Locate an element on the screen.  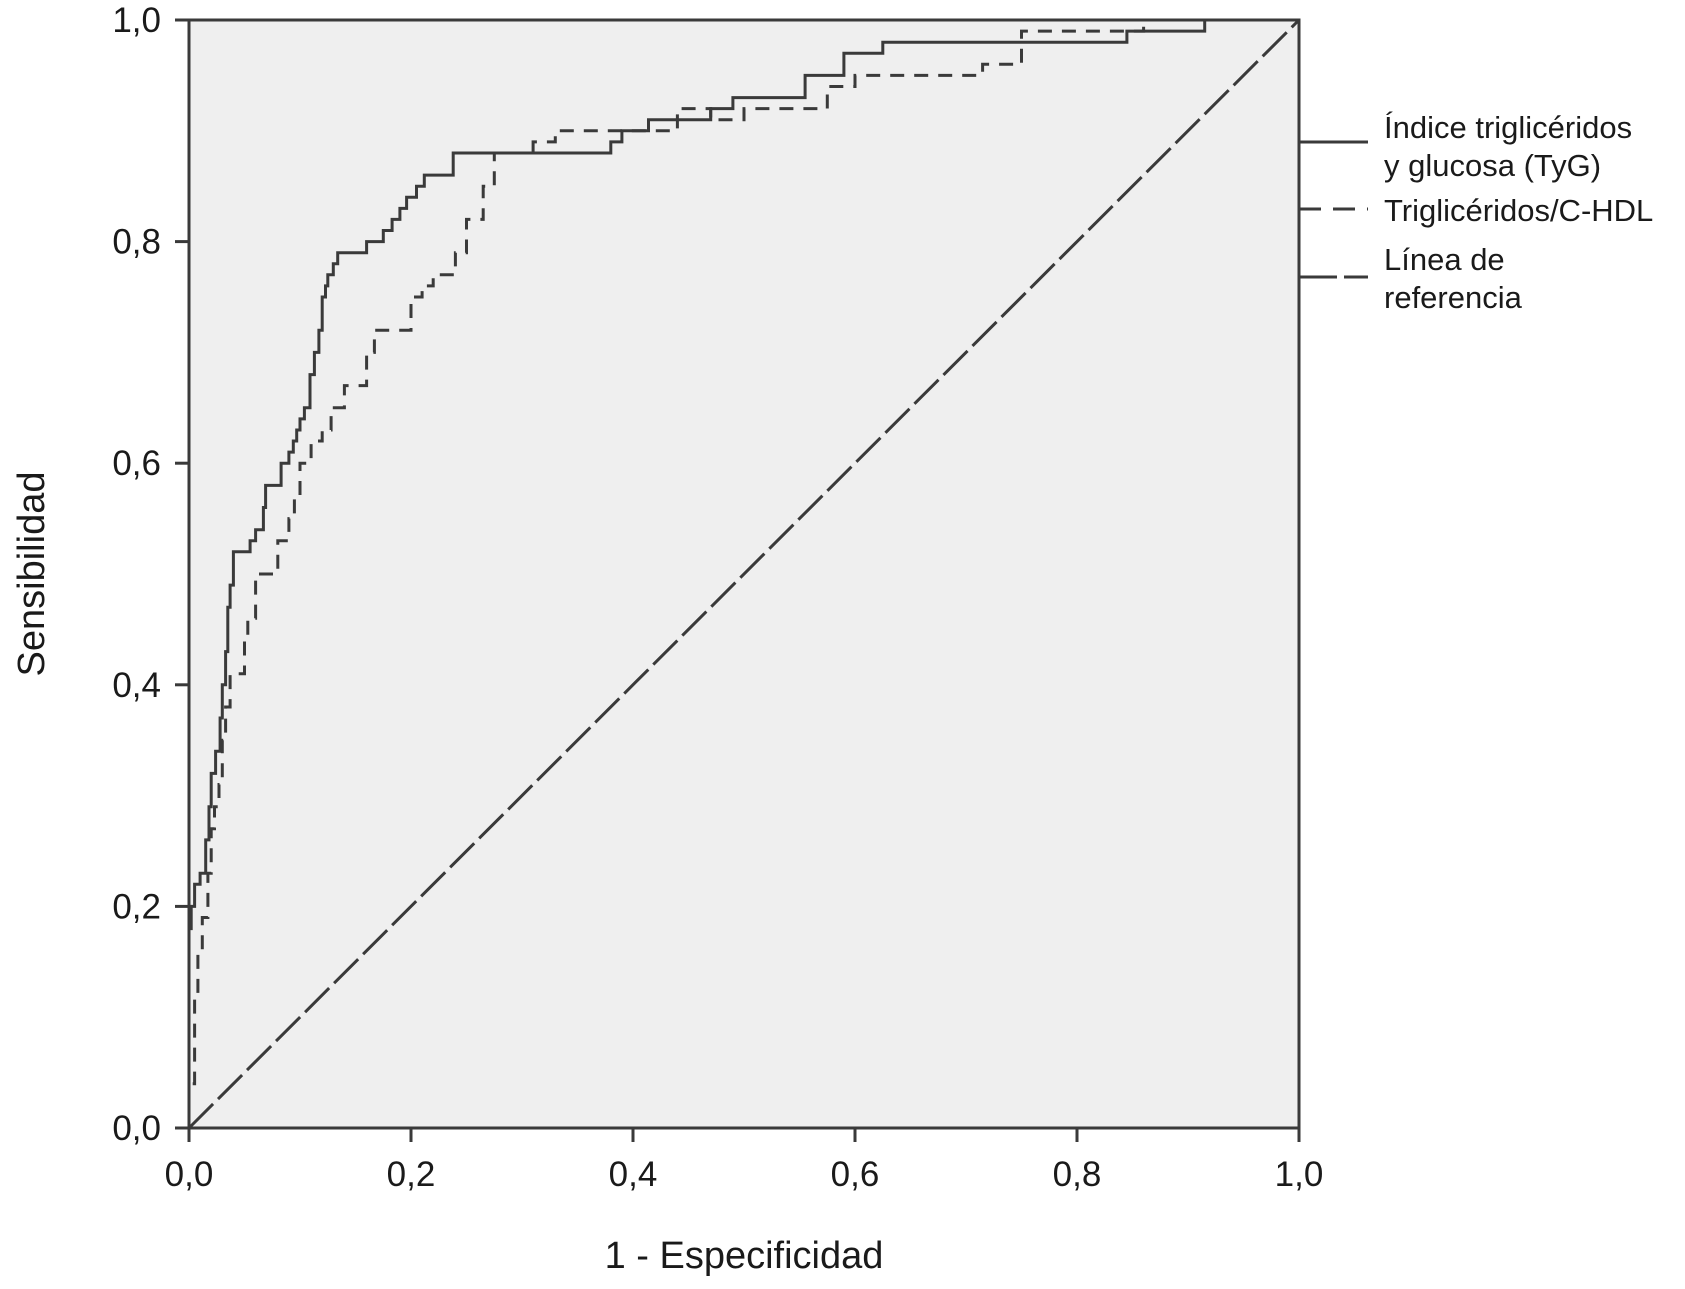
y-tick-label: 0,6 is located at coordinates (136, 463).